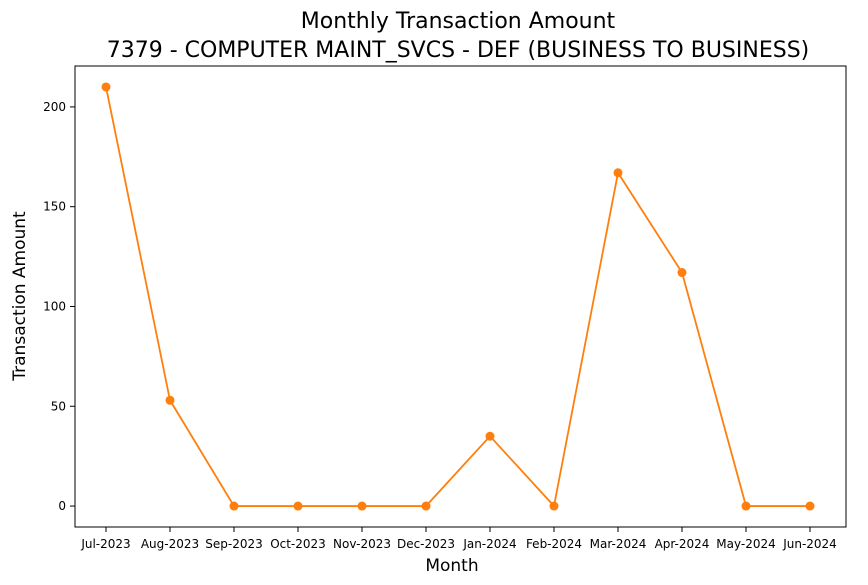 The image size is (868, 585). Describe the element at coordinates (618, 544) in the screenshot. I see `x-tick-label: Mar-2024` at that location.